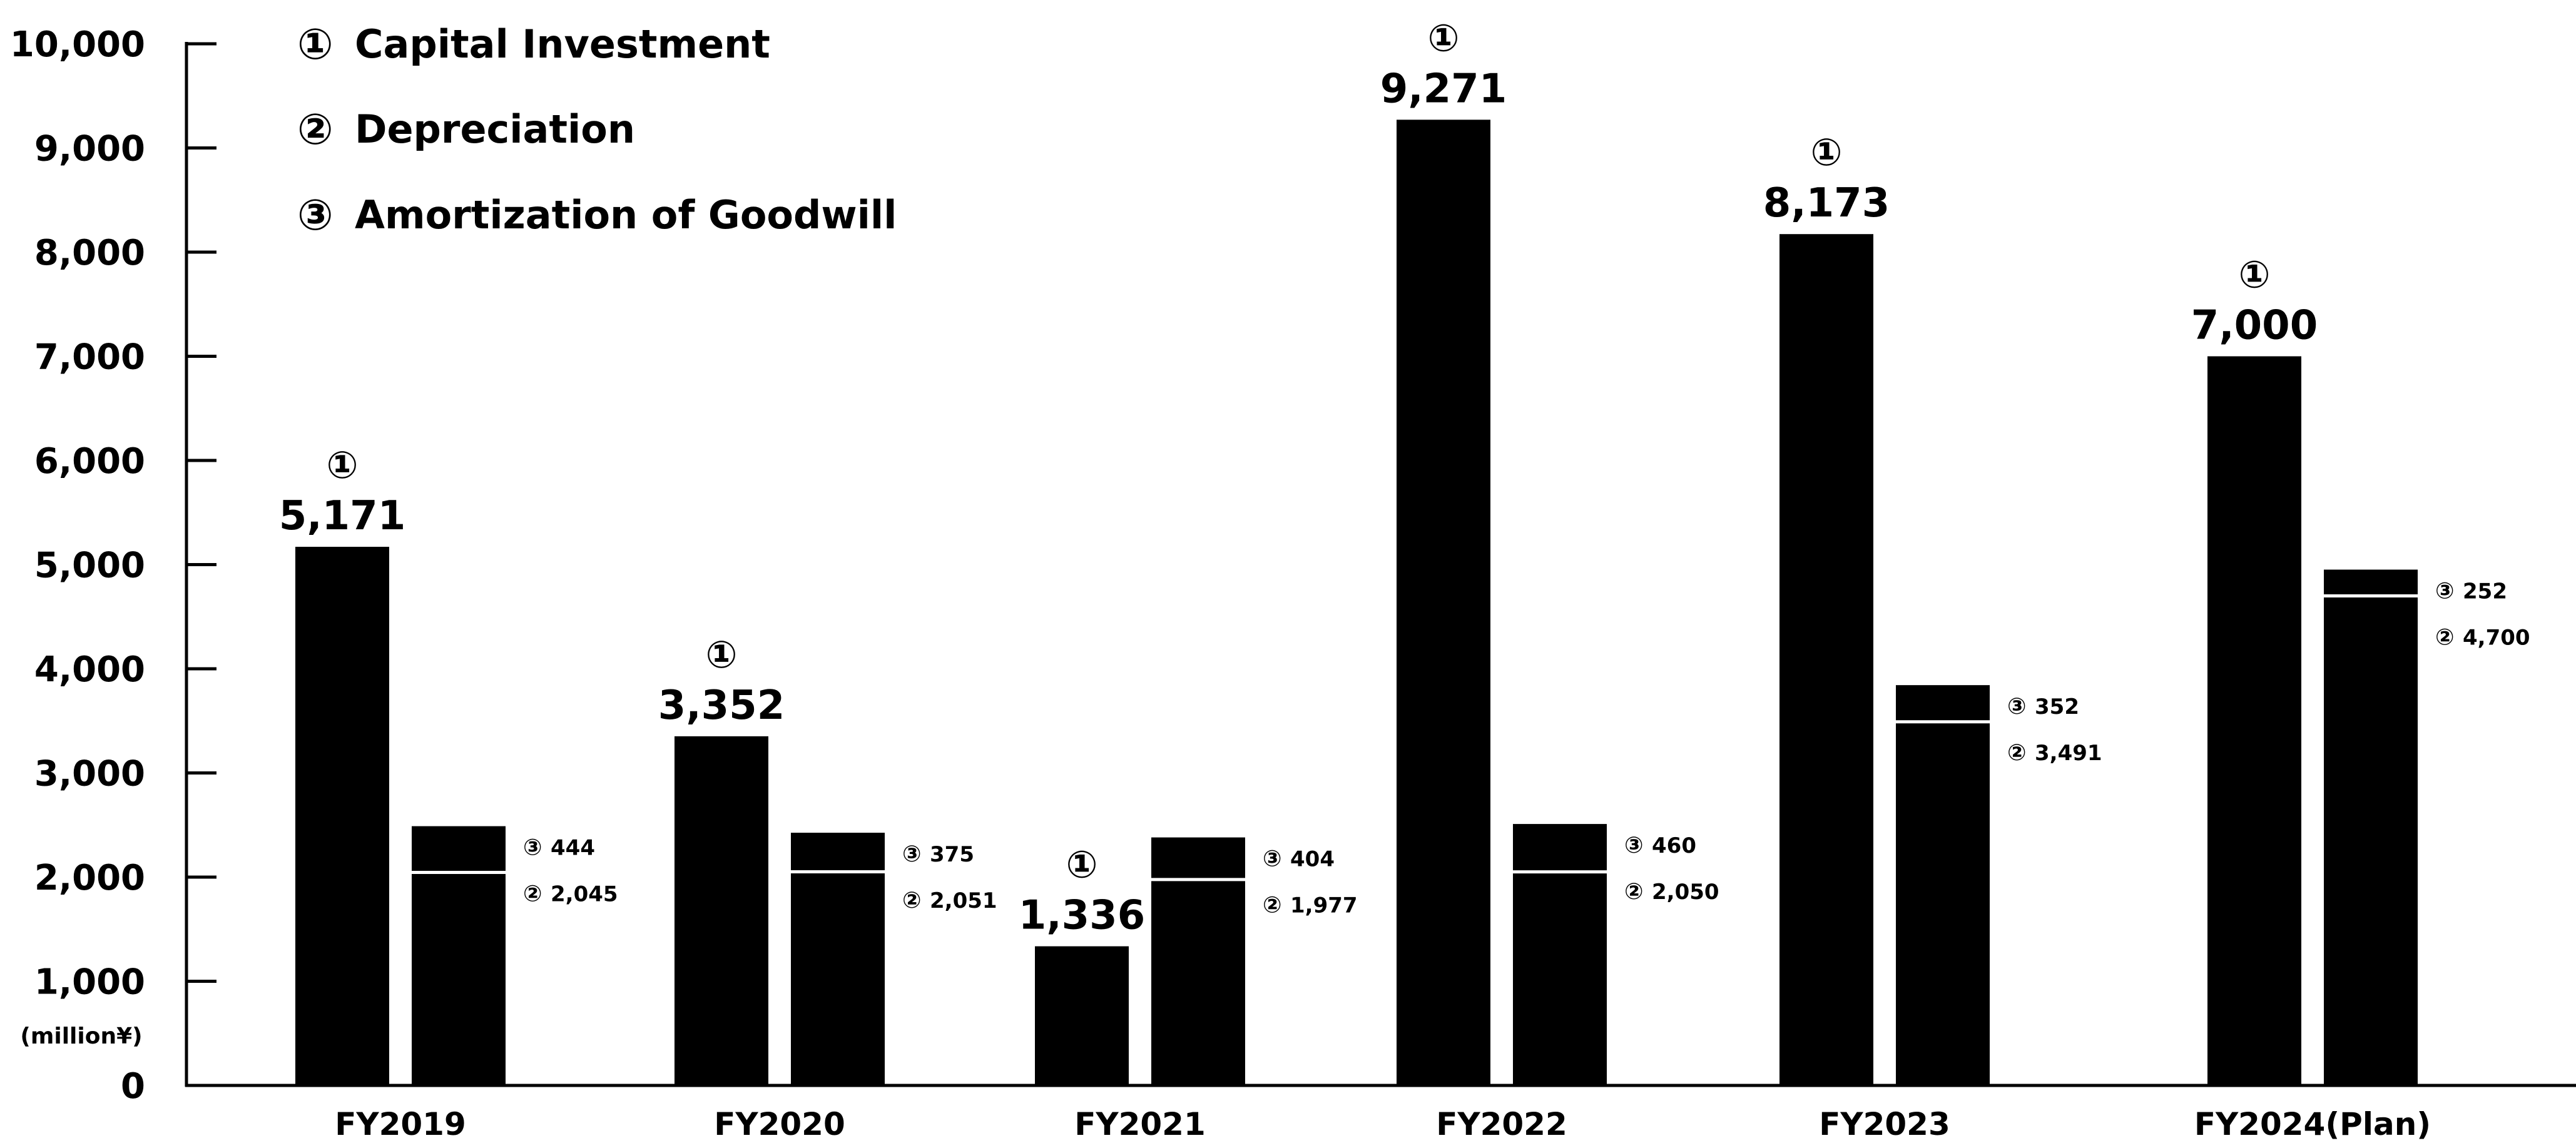 The height and width of the screenshot is (1148, 2576). I want to click on x-category-label: FY2020, so click(779, 1124).